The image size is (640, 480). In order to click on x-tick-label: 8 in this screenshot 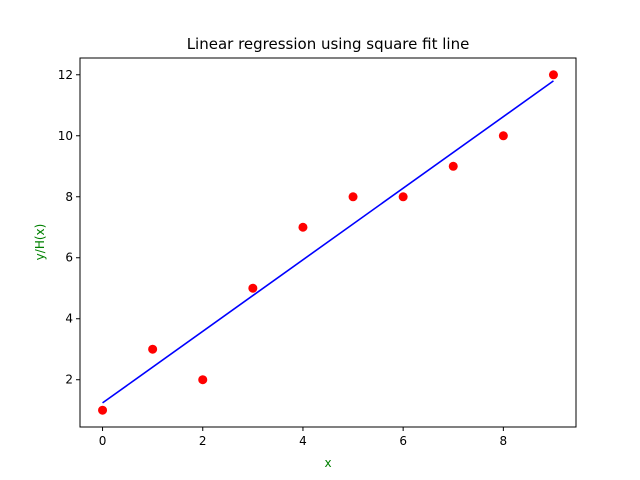, I will do `click(504, 441)`.